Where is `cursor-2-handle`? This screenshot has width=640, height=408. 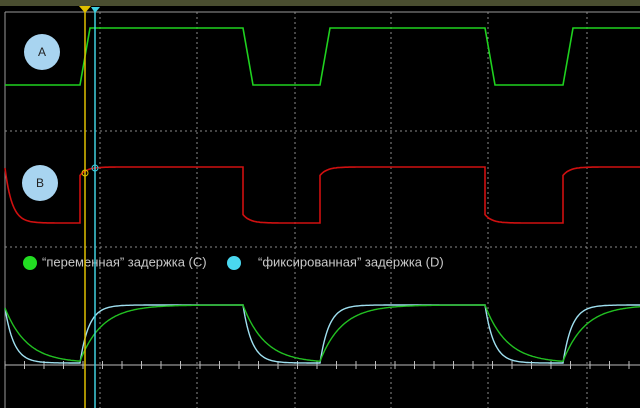 cursor-2-handle is located at coordinates (85, 9).